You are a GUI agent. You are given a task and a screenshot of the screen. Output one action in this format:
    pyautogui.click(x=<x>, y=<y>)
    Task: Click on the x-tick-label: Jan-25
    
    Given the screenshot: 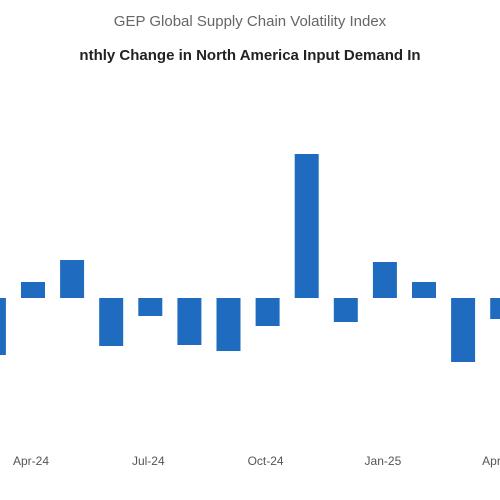 What is the action you would take?
    pyautogui.click(x=383, y=461)
    